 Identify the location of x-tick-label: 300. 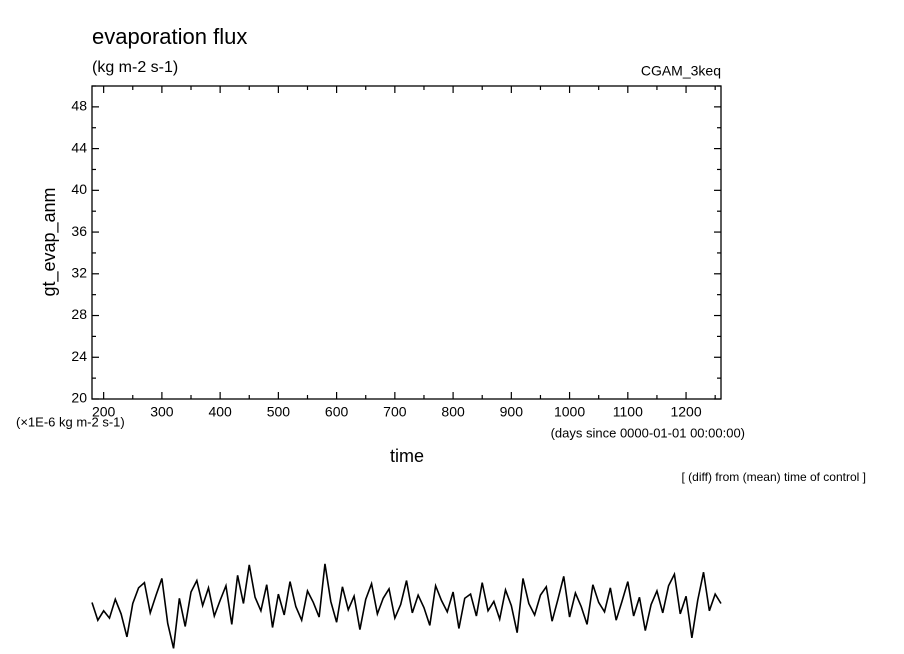
(162, 412).